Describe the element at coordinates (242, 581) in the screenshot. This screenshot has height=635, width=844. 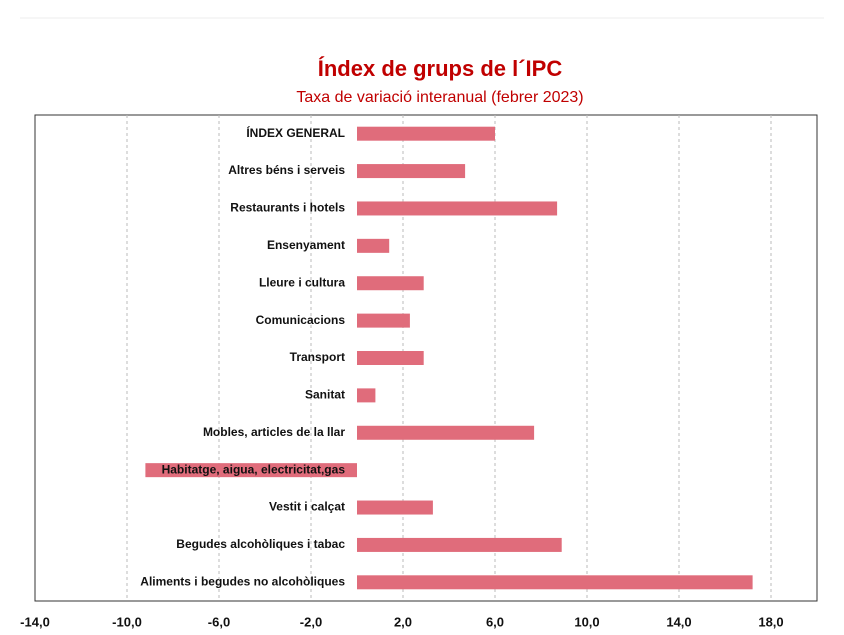
I see `category-label: Aliments i begudes no alcohòliques` at that location.